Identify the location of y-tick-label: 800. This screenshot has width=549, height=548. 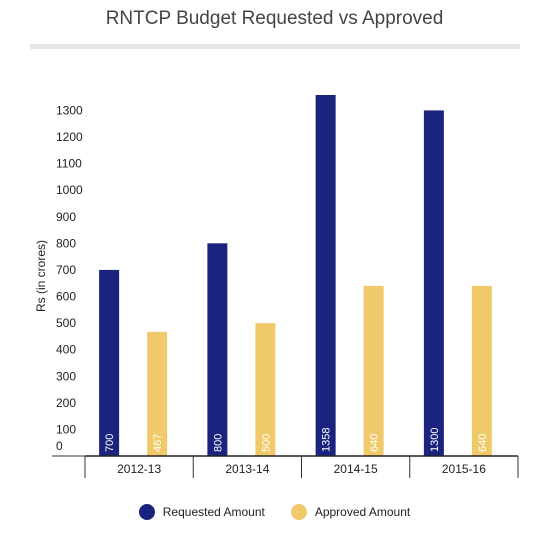
(66, 243).